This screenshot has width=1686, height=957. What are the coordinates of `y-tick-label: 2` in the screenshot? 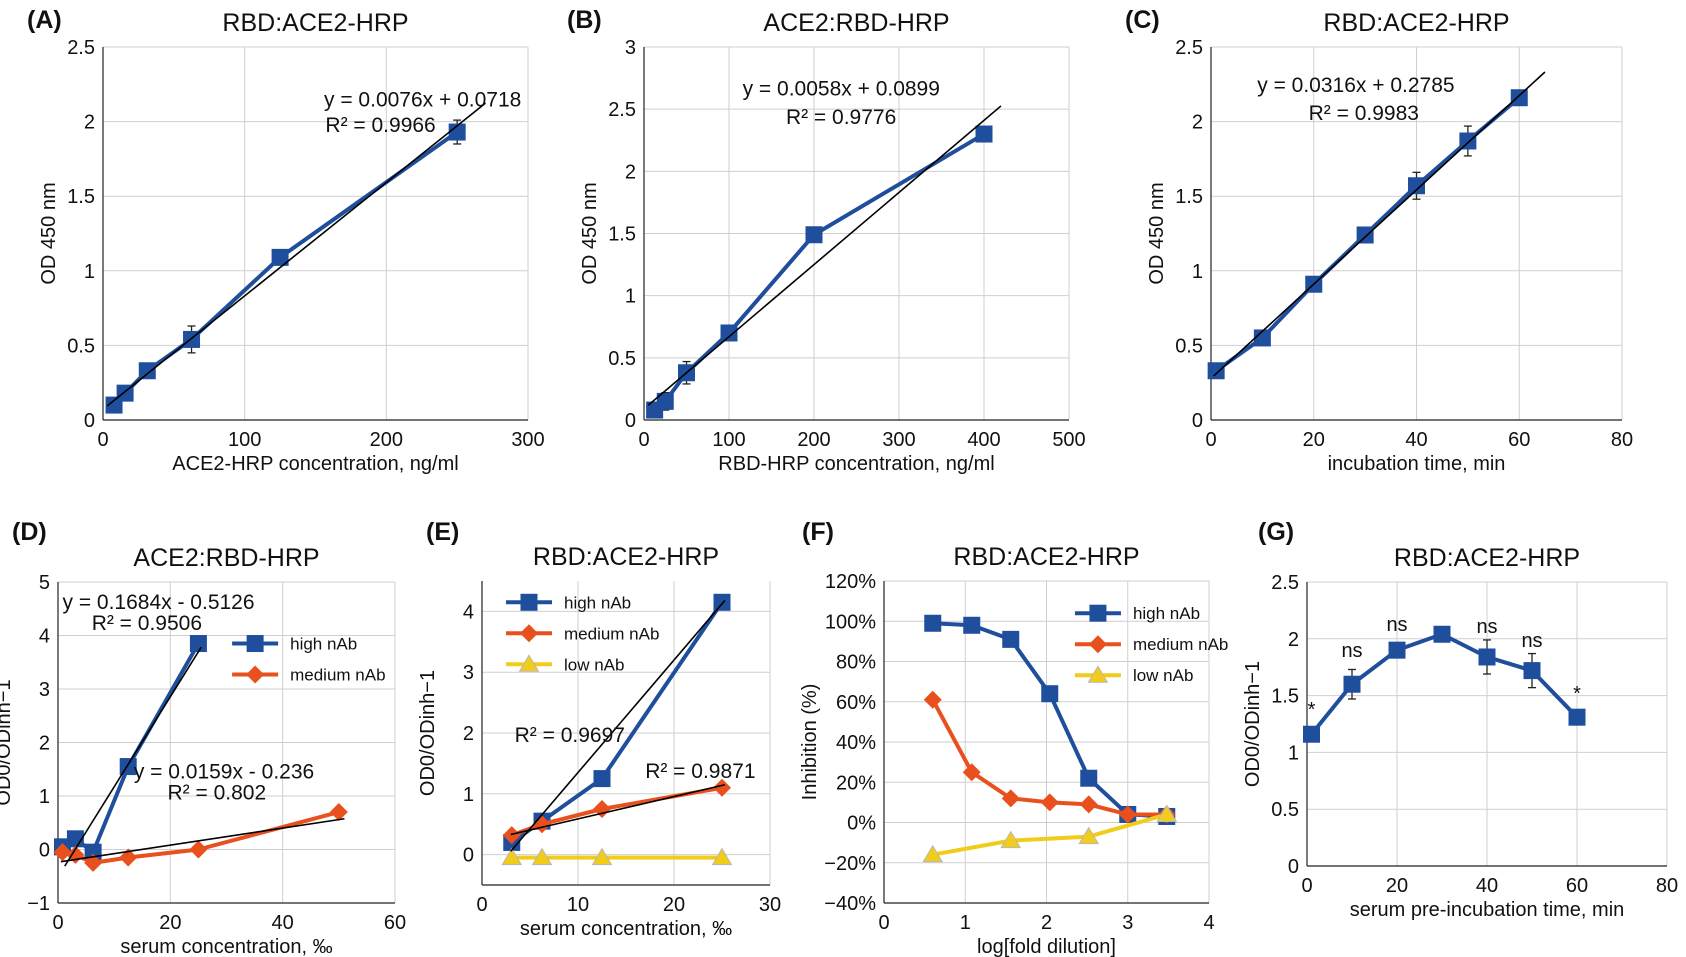 It's located at (468, 734).